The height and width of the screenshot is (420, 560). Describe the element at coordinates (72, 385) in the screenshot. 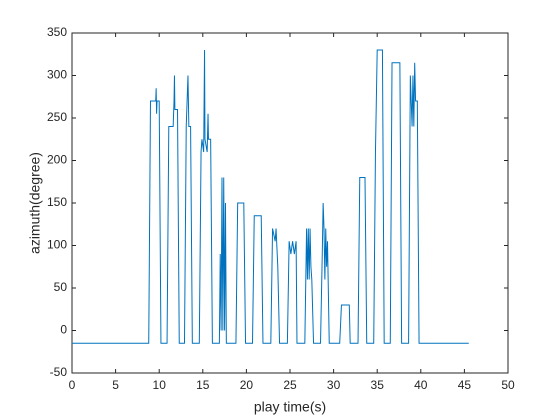

I see `x-tick-label: 0` at that location.